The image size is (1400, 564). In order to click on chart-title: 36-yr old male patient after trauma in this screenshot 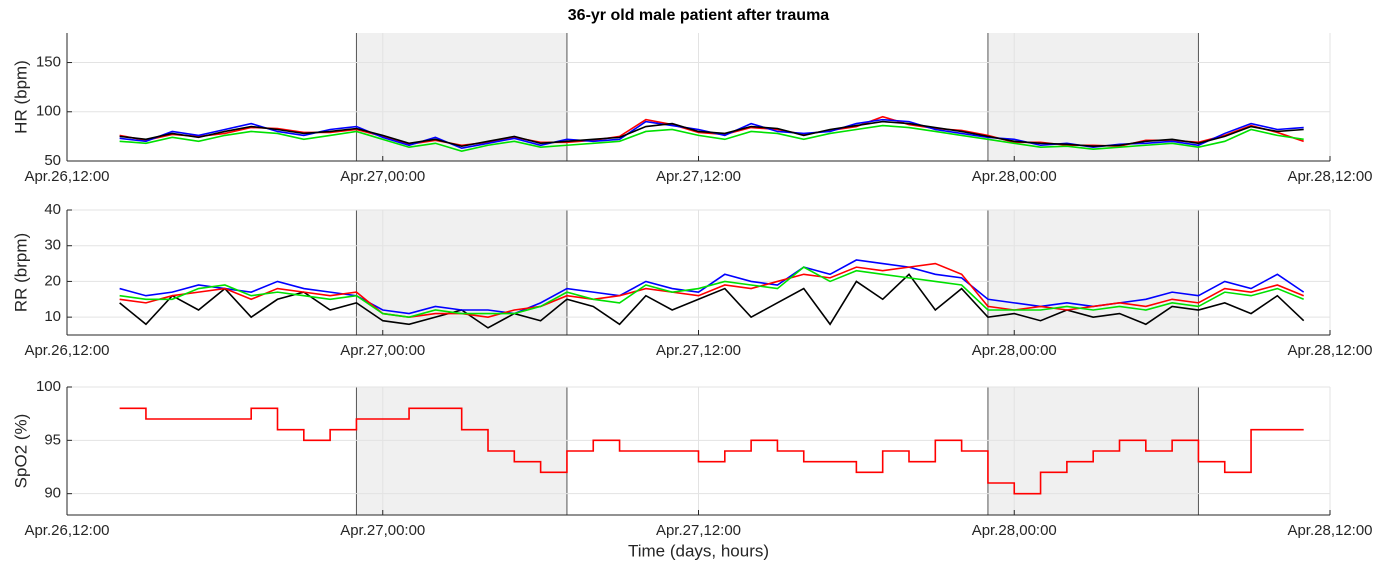, I will do `click(699, 15)`.